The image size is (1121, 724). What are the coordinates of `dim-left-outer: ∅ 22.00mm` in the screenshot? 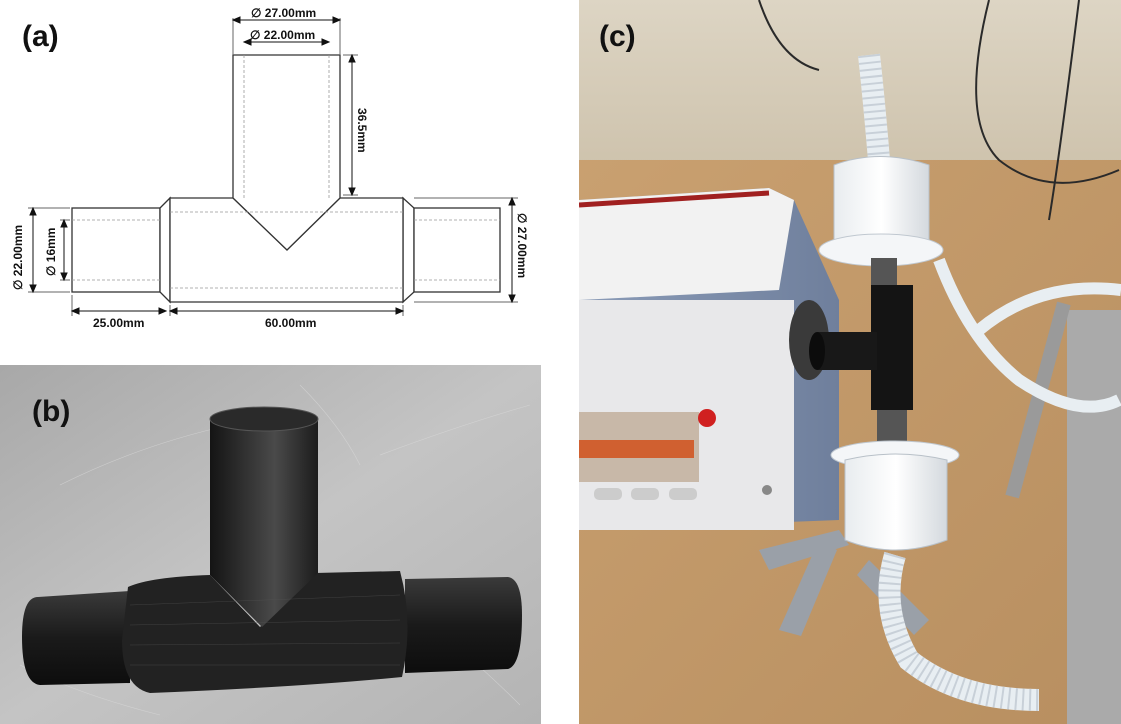 It's located at (18, 257).